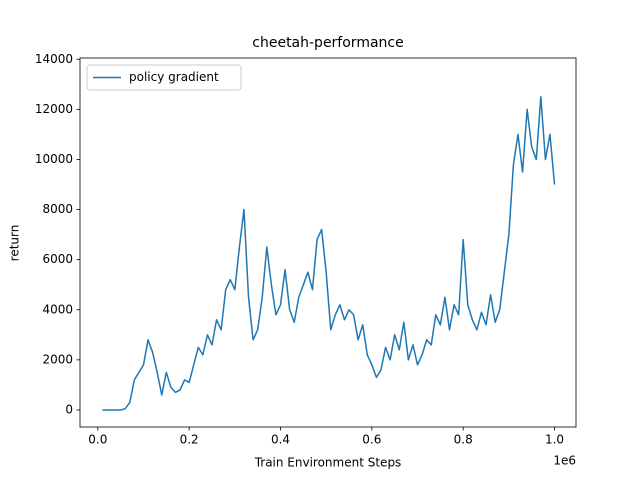 This screenshot has width=640, height=484. I want to click on legend-box, so click(164, 77).